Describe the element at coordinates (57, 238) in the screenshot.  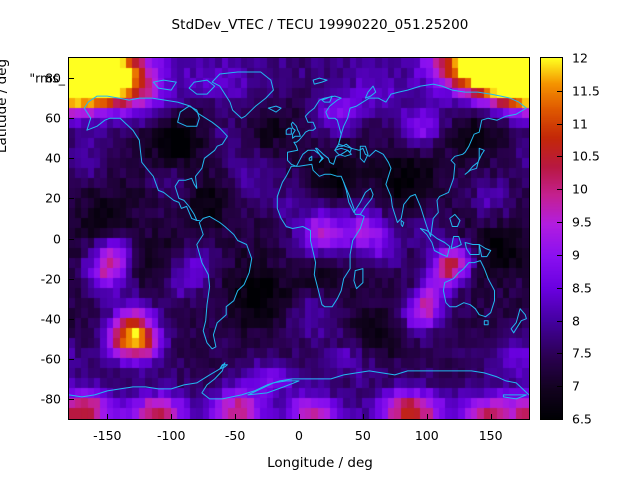
I see `y-axis-tick-label: 0` at that location.